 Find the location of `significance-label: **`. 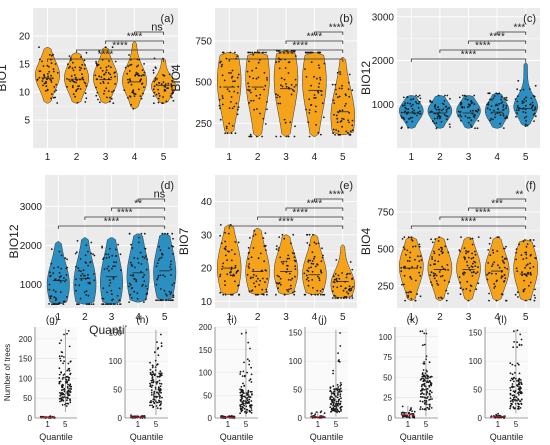

significance-label: ** is located at coordinates (138, 204).